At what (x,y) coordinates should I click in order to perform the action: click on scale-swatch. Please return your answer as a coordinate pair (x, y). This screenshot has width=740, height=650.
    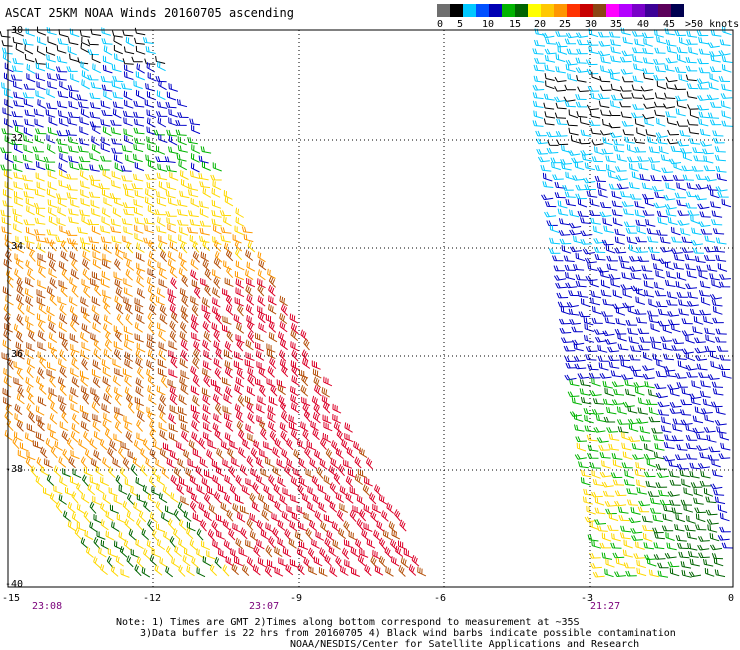
    Looking at the image, I should click on (443, 10).